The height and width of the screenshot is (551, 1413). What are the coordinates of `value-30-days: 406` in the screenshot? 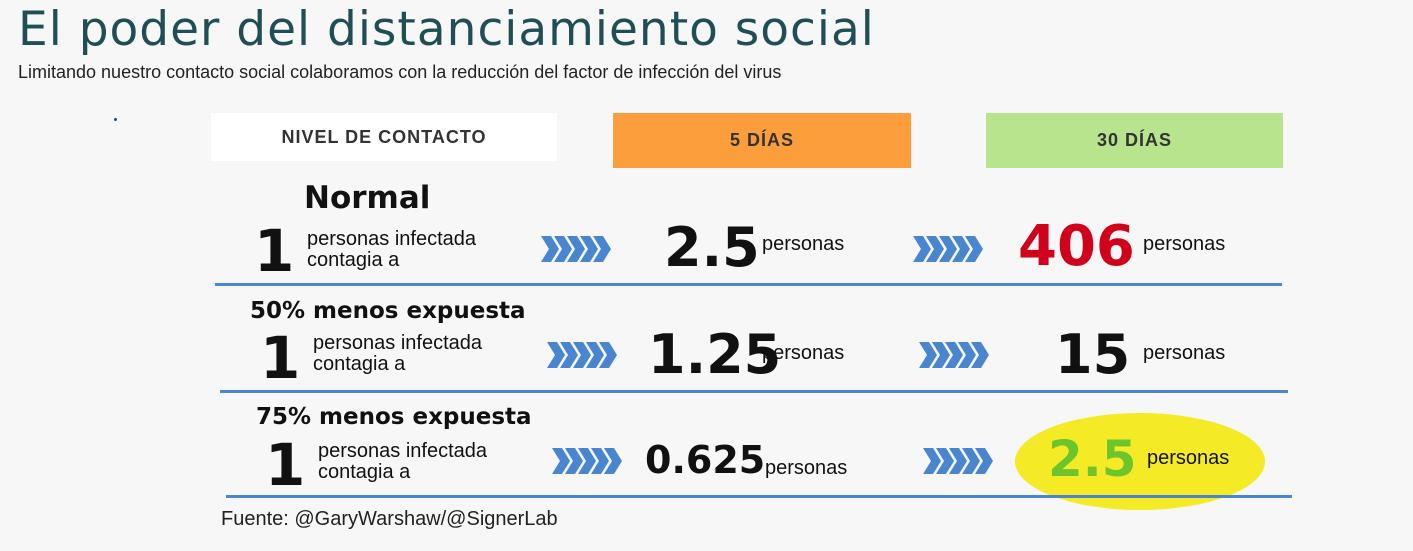 It's located at (1076, 246).